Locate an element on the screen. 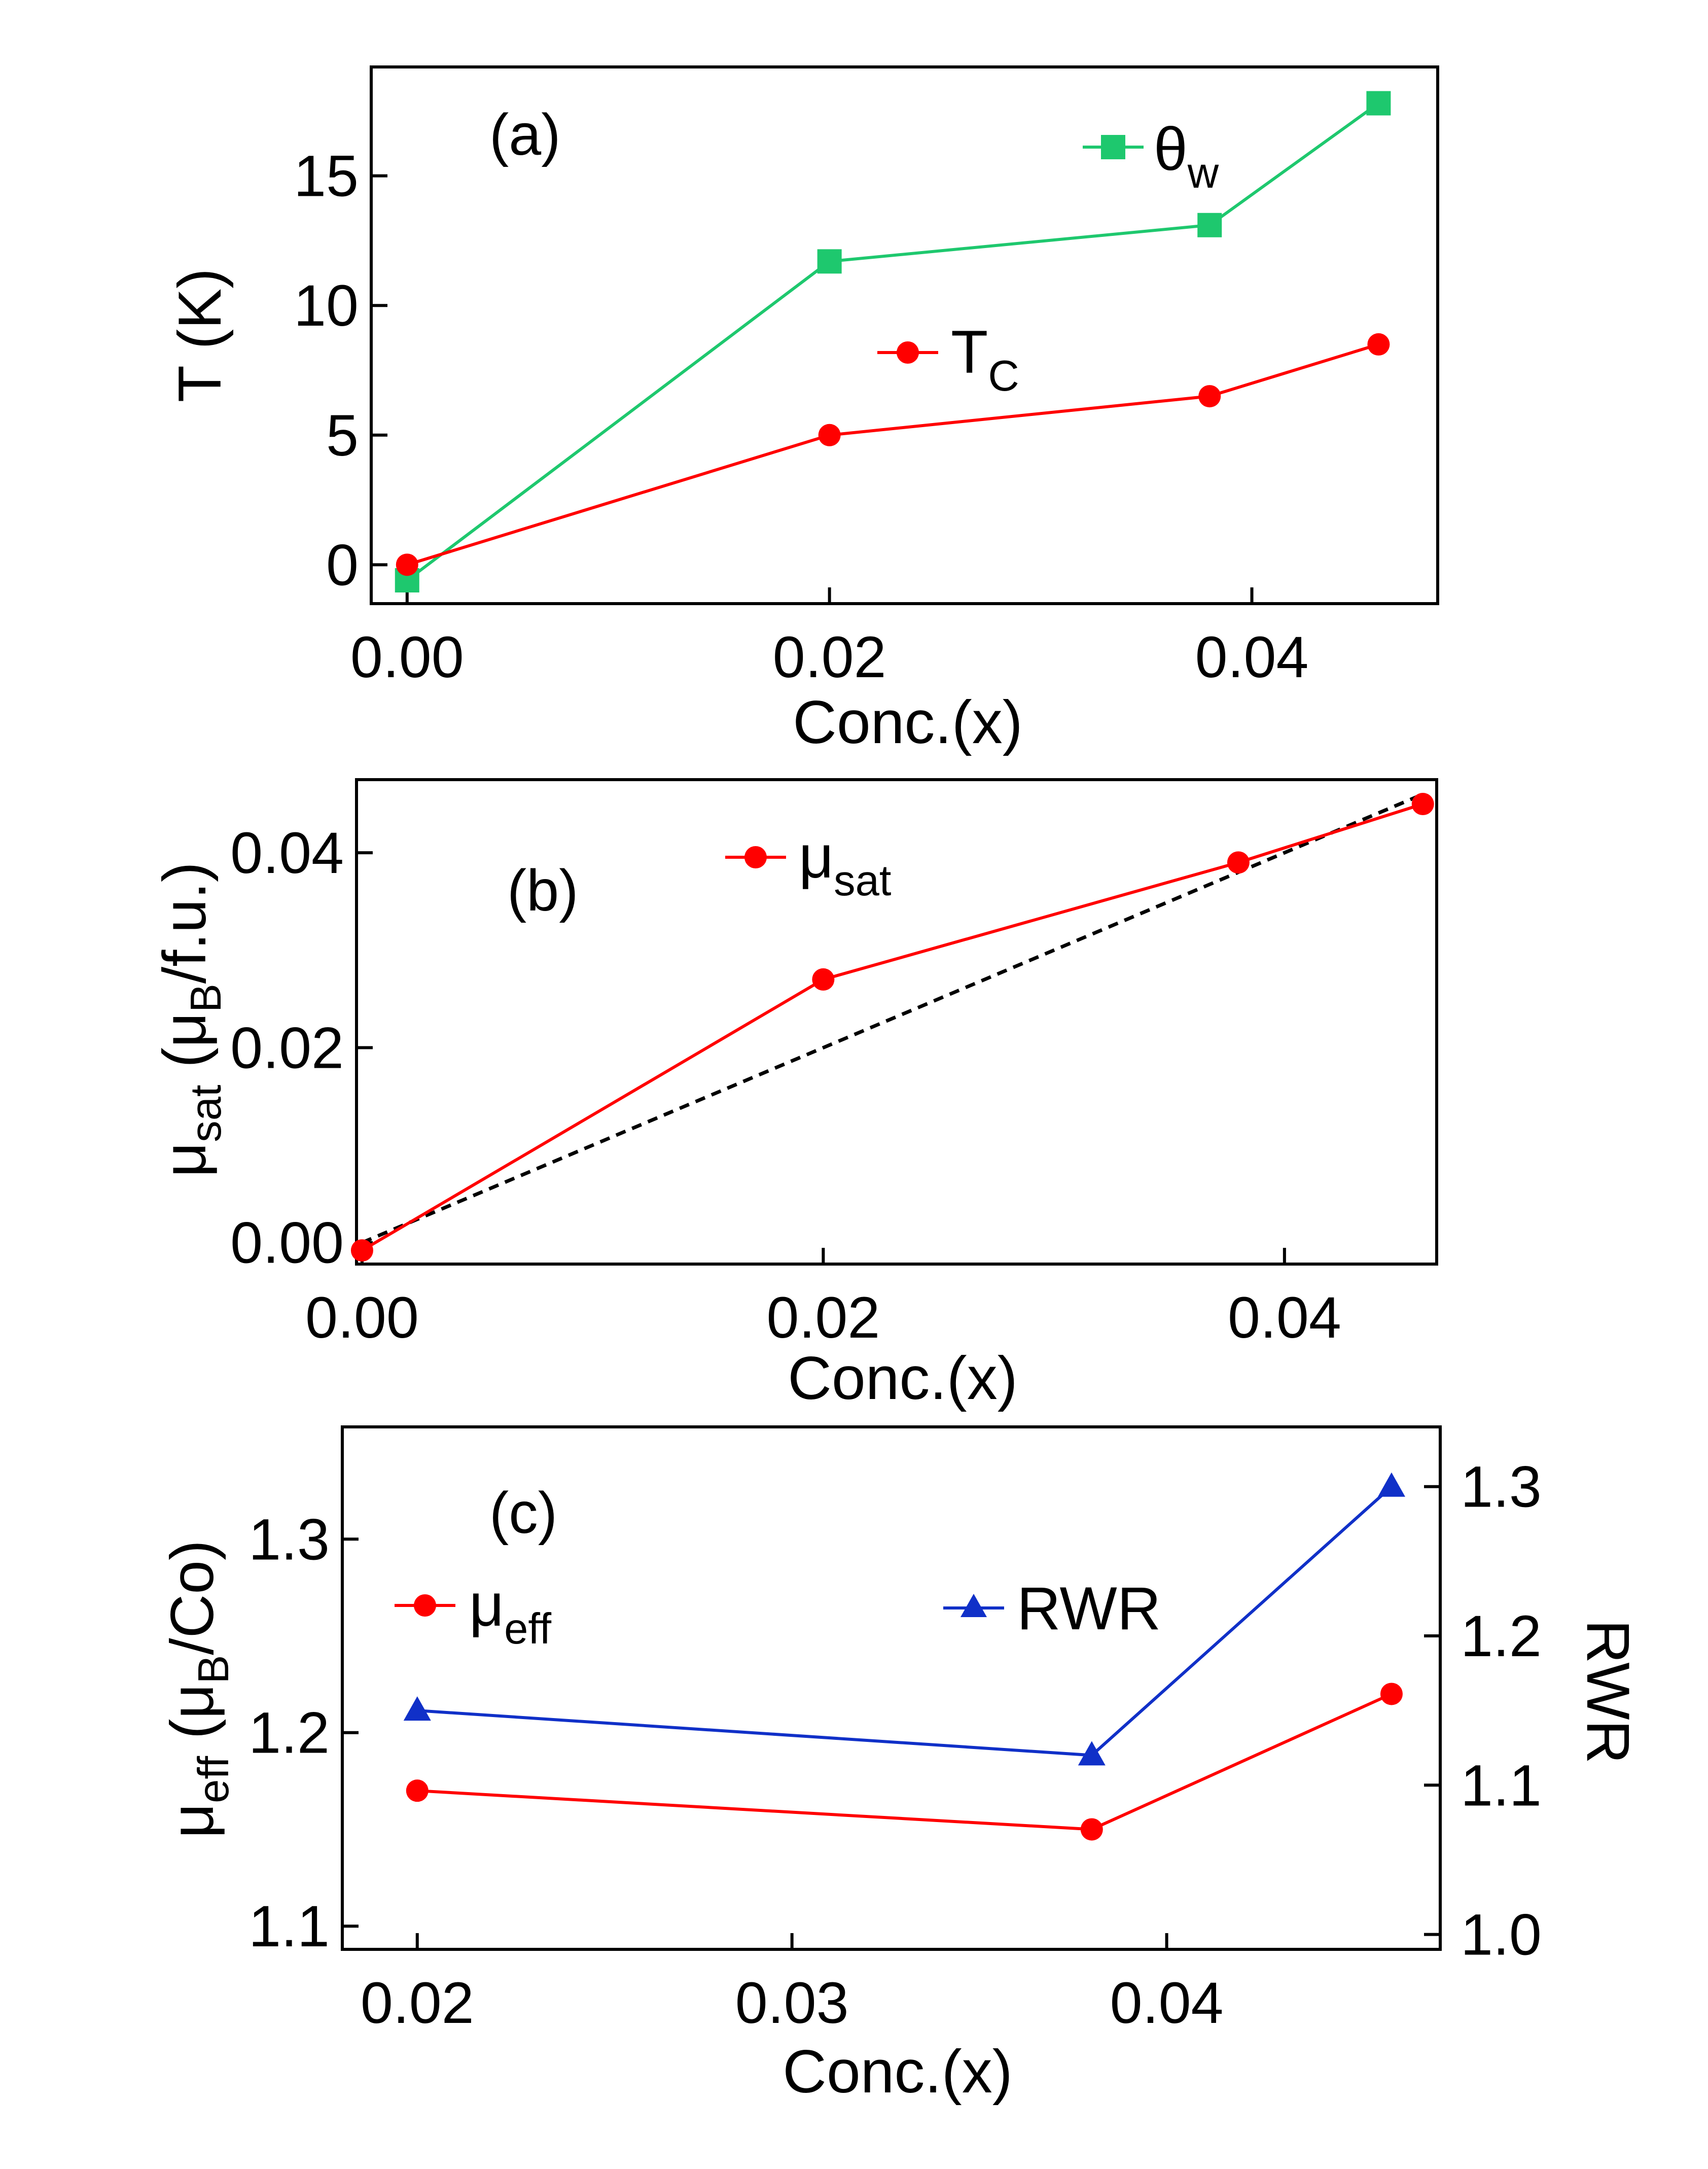 The width and height of the screenshot is (1708, 2169). legend-mu-eff-text: μeff is located at coordinates (510, 1612).